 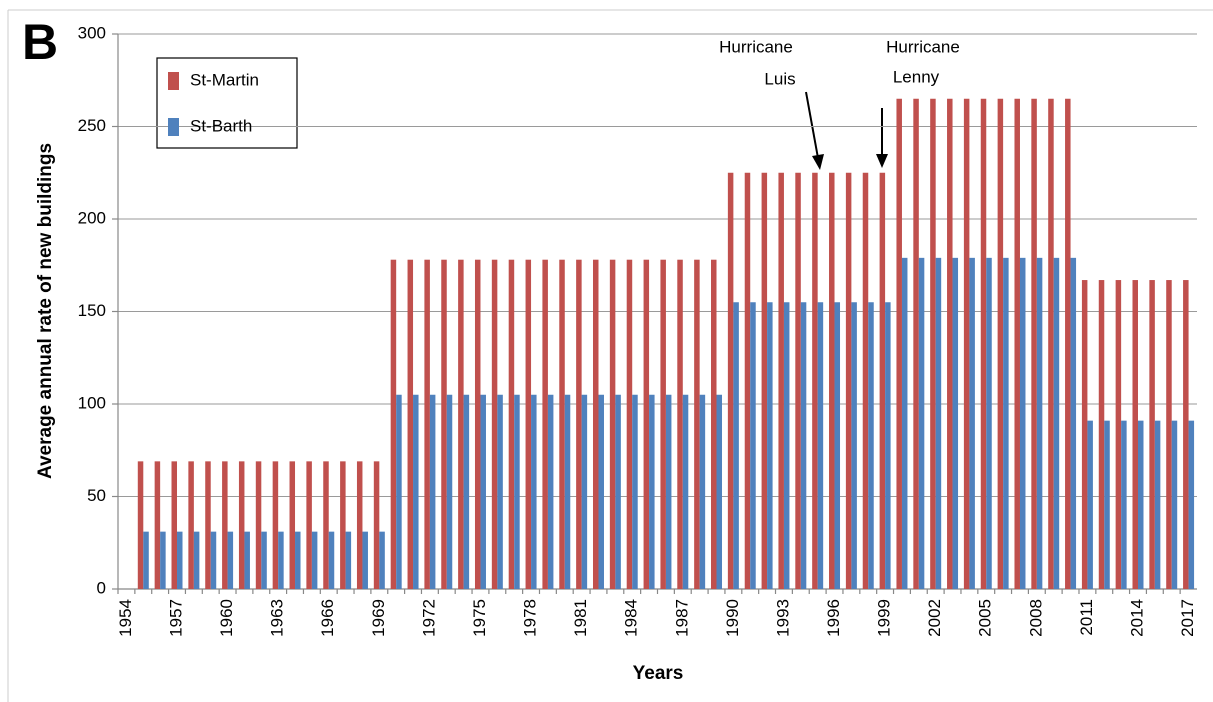 What do you see at coordinates (221, 125) in the screenshot?
I see `legend-label: St-Barth` at bounding box center [221, 125].